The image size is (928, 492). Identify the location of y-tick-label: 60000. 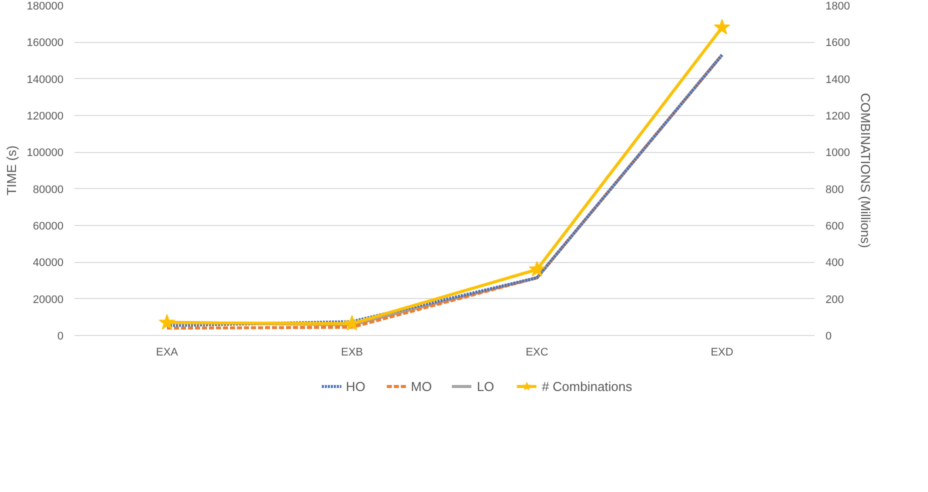
(48, 226).